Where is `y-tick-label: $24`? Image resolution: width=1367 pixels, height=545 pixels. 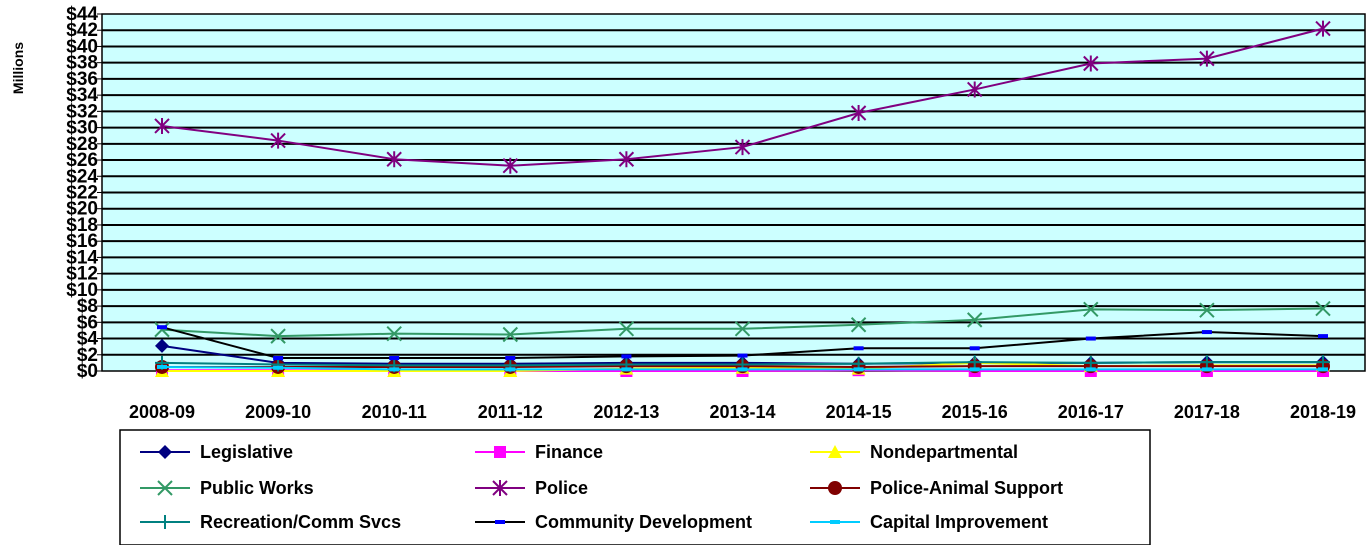 y-tick-label: $24 is located at coordinates (82, 176).